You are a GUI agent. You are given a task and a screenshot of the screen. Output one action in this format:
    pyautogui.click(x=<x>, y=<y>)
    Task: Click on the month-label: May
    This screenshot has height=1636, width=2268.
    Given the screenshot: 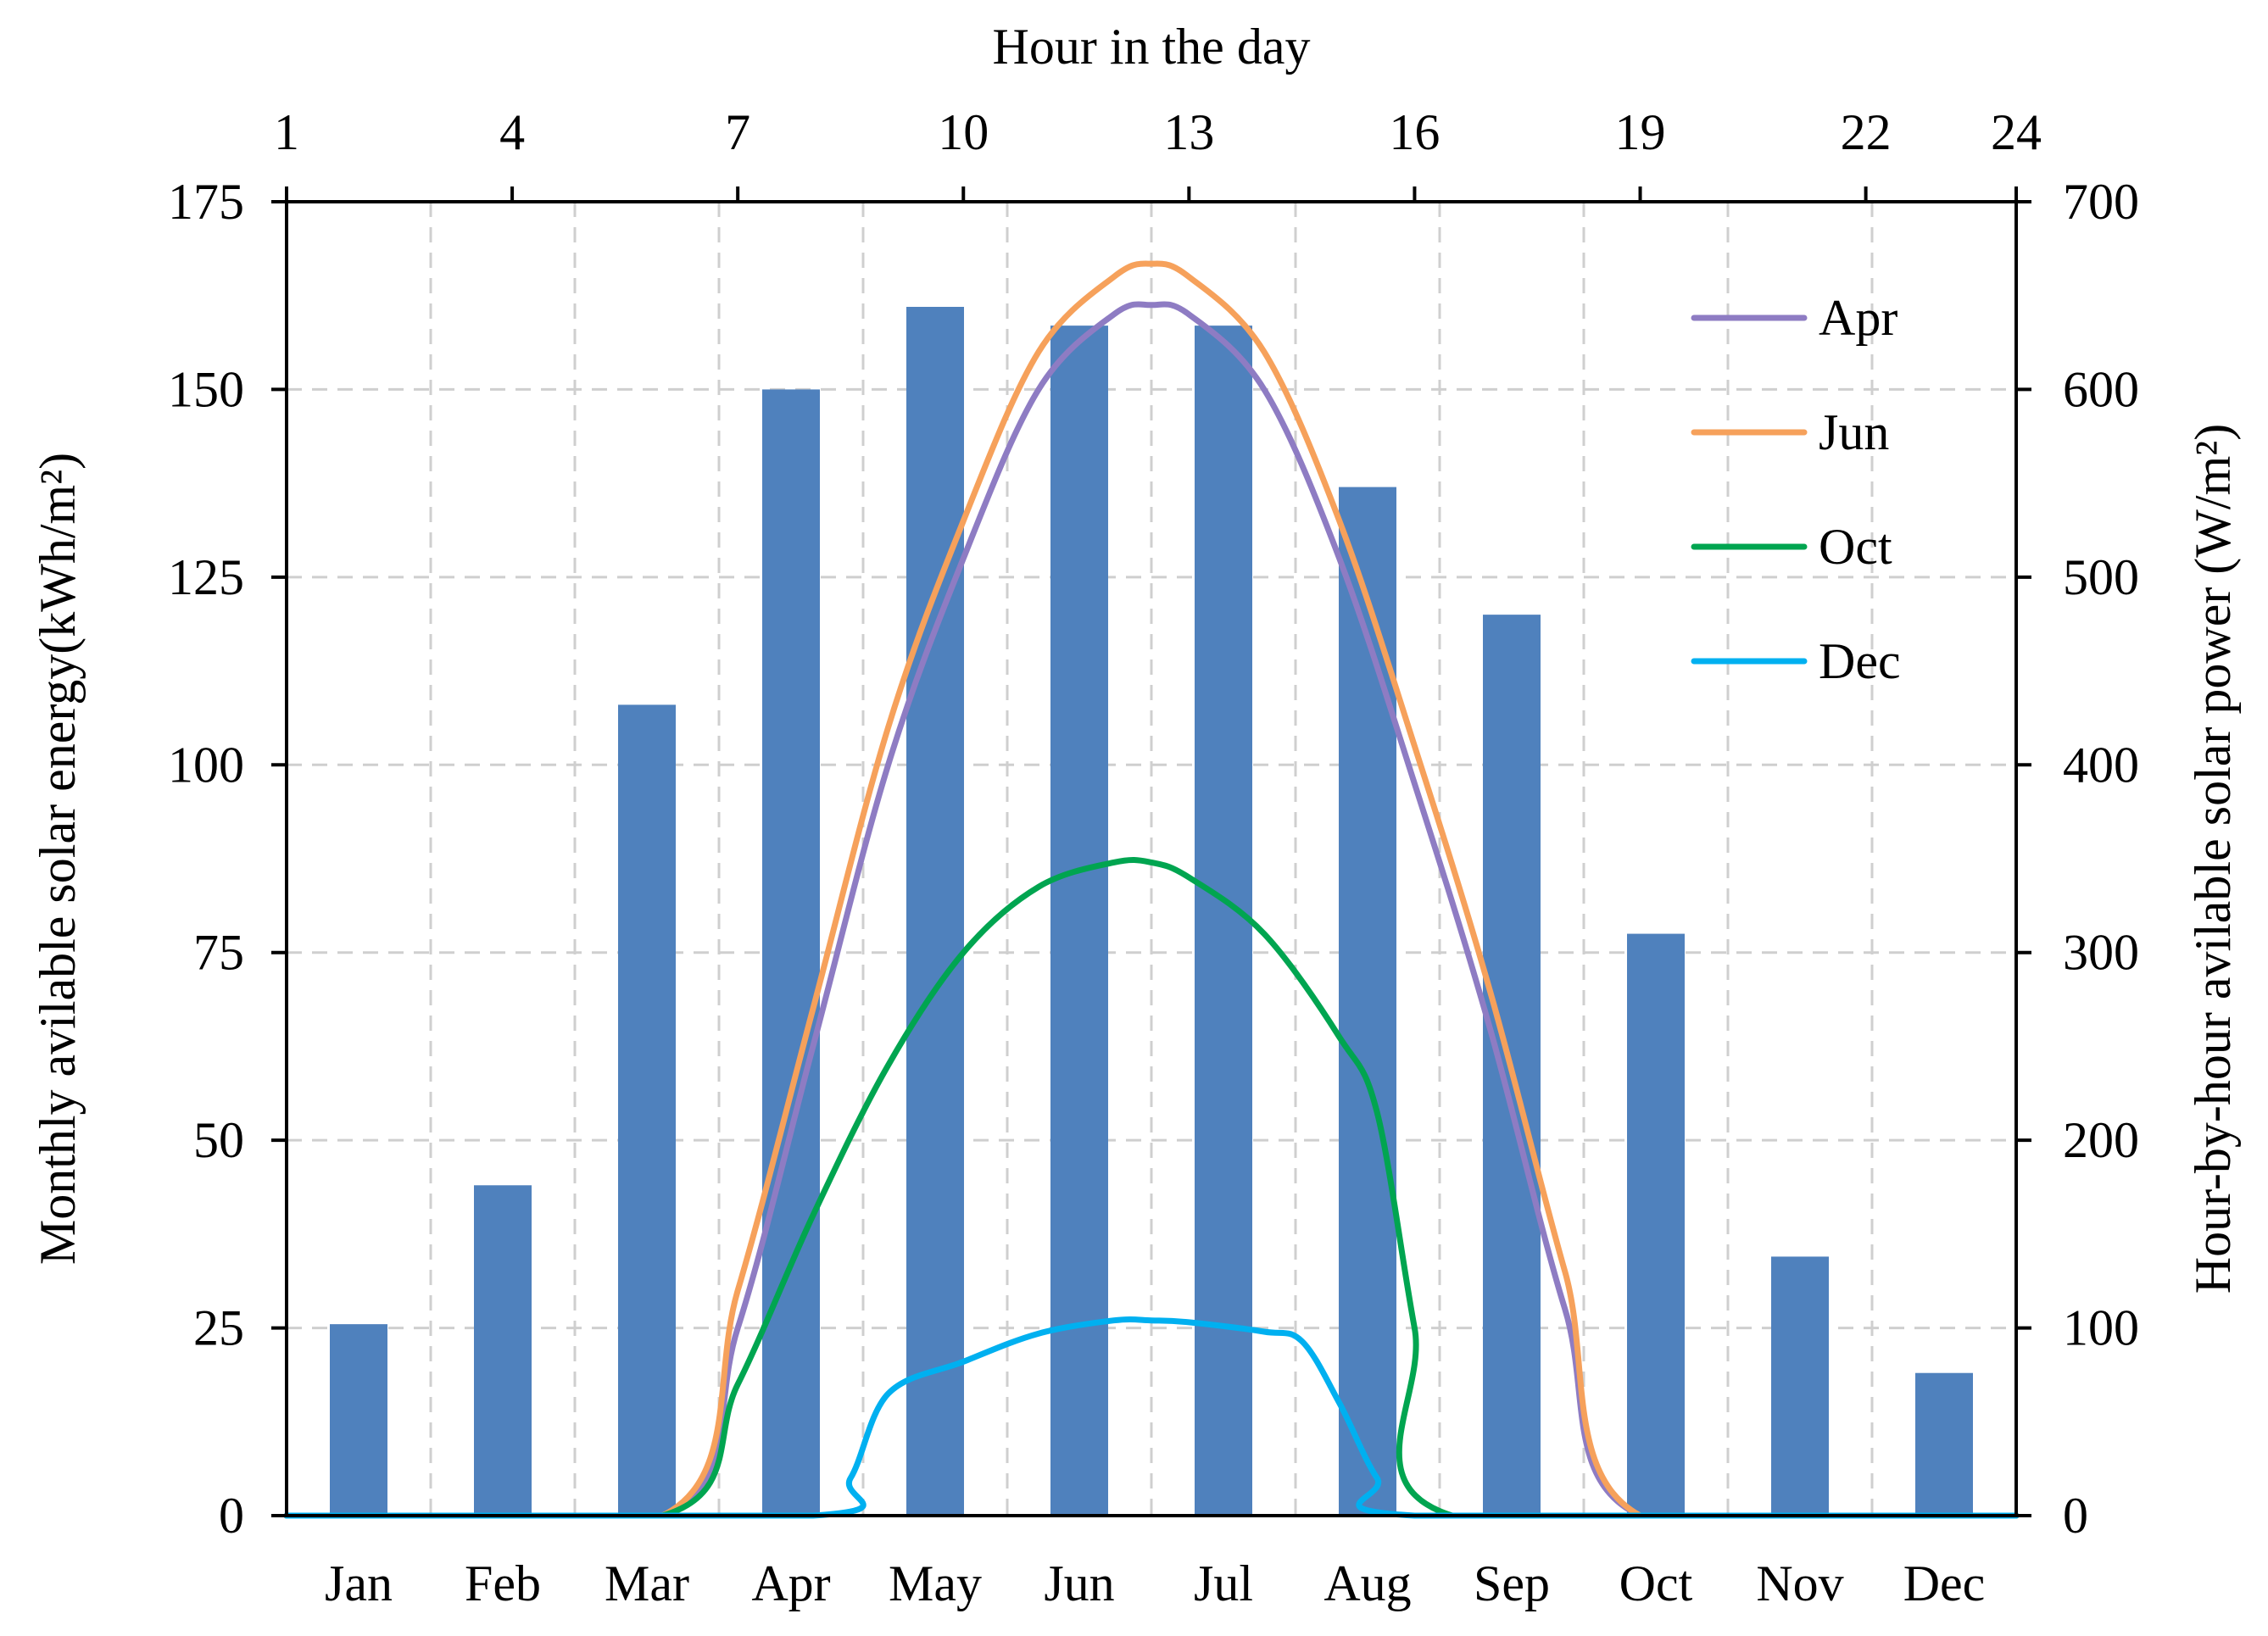 What is the action you would take?
    pyautogui.click(x=935, y=1583)
    